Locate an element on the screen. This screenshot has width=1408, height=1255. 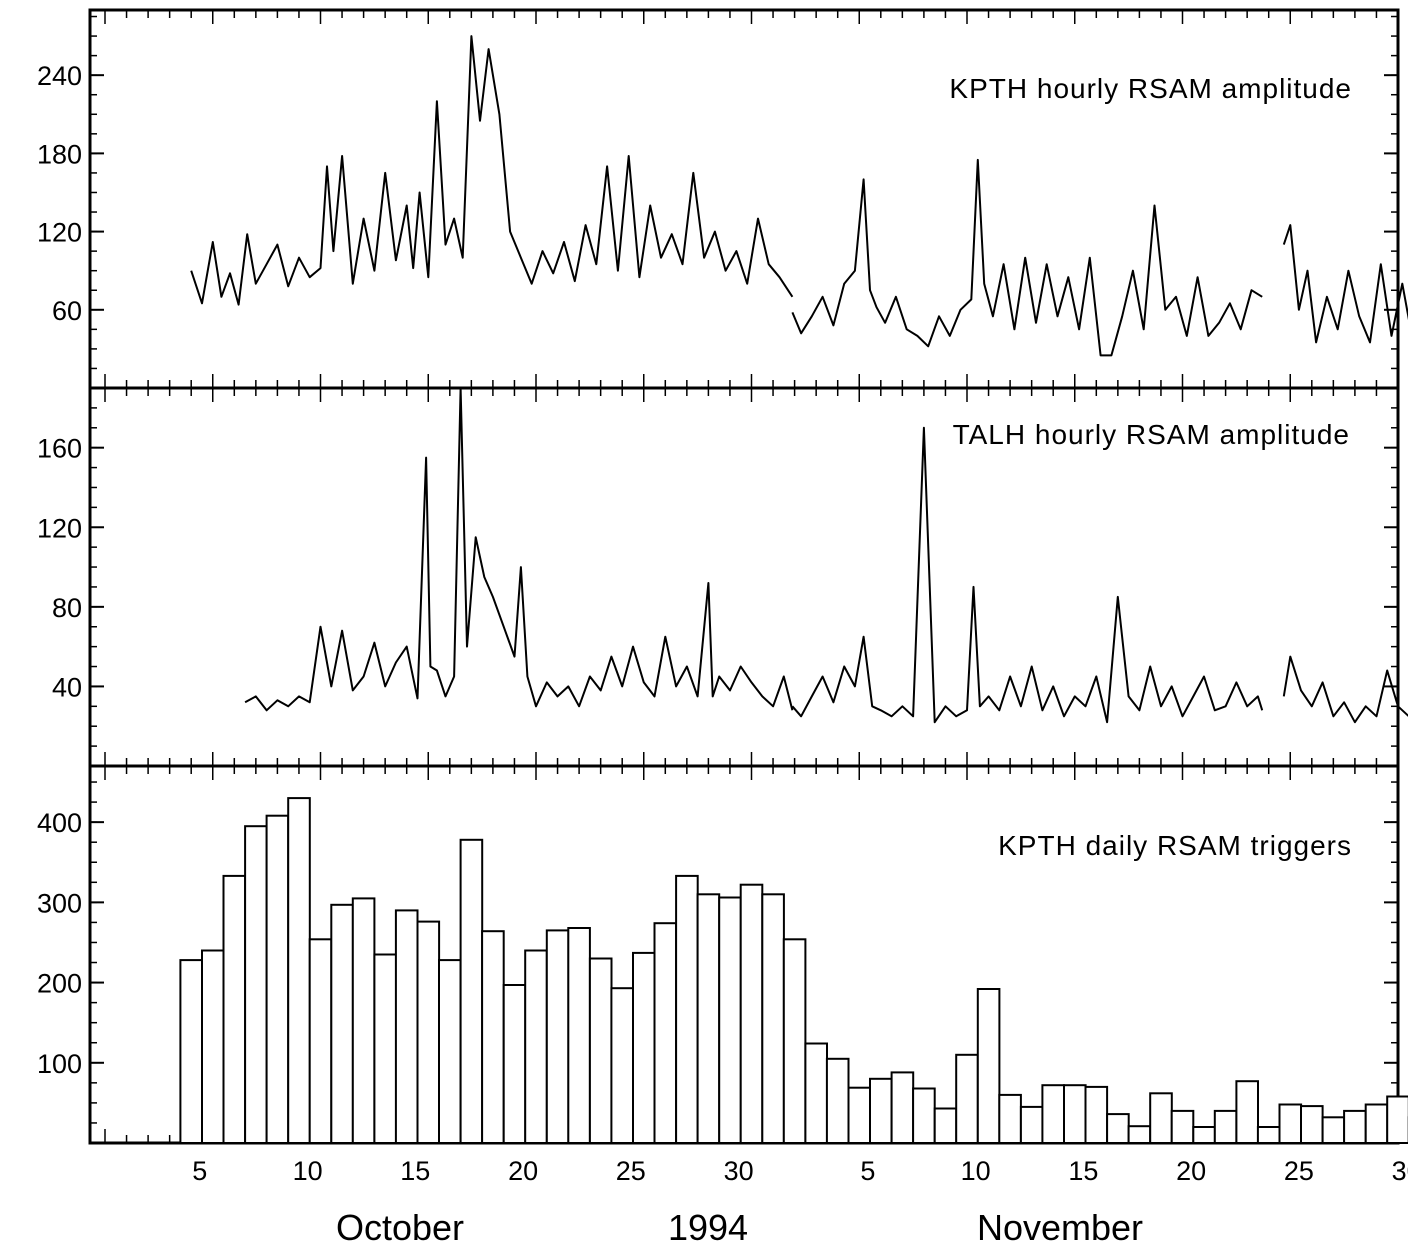
y-tick-label: 400 is located at coordinates (59, 823).